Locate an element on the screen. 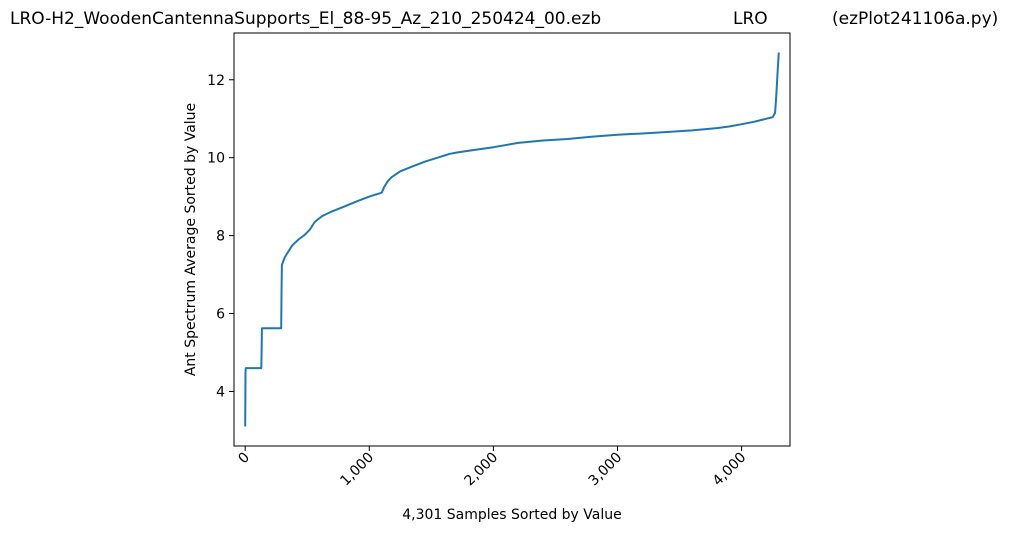  y-tick-label: 12 is located at coordinates (216, 81).